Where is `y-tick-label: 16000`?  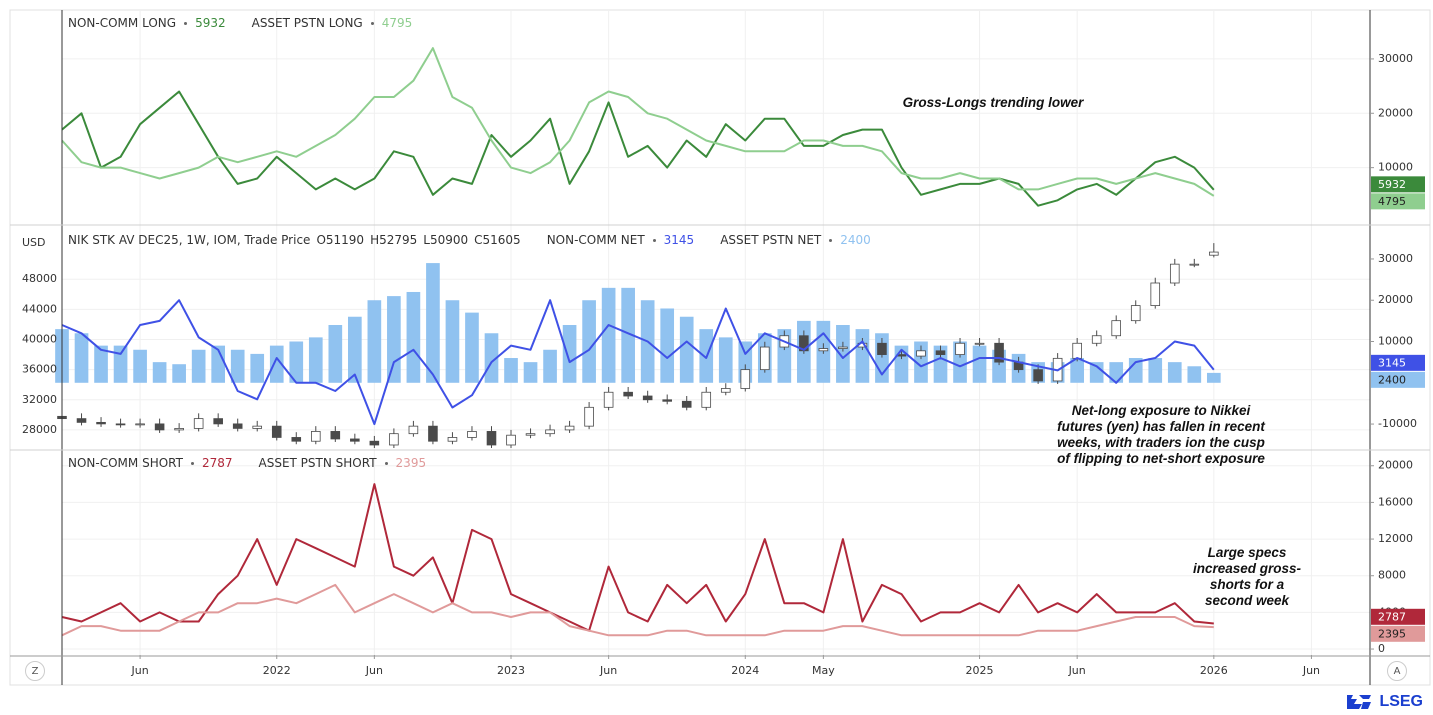
y-tick-label: 16000 is located at coordinates (1395, 501).